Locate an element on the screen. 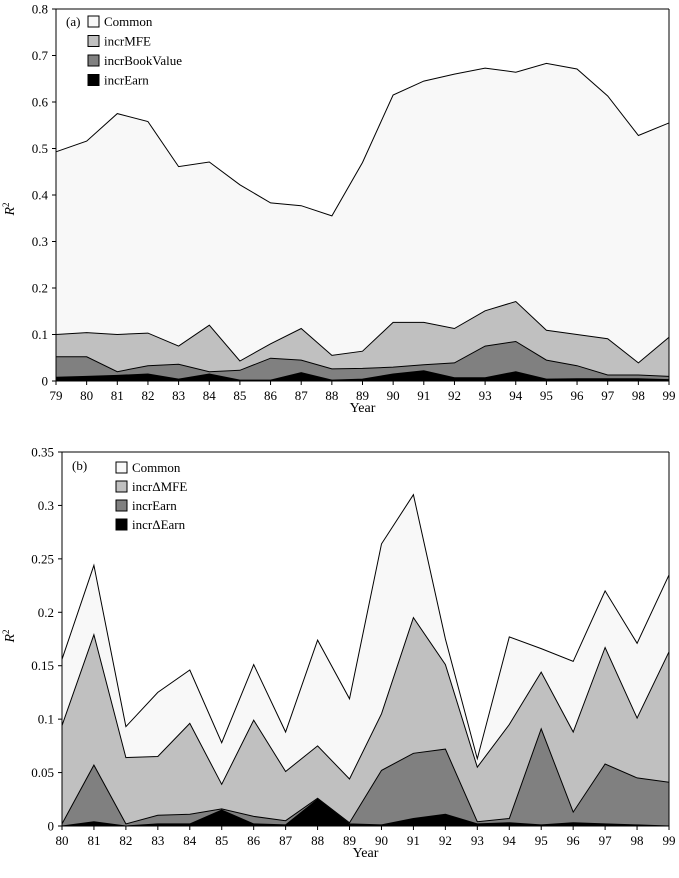 Image resolution: width=679 pixels, height=878 pixels. x-tick-label: 79 is located at coordinates (56, 395).